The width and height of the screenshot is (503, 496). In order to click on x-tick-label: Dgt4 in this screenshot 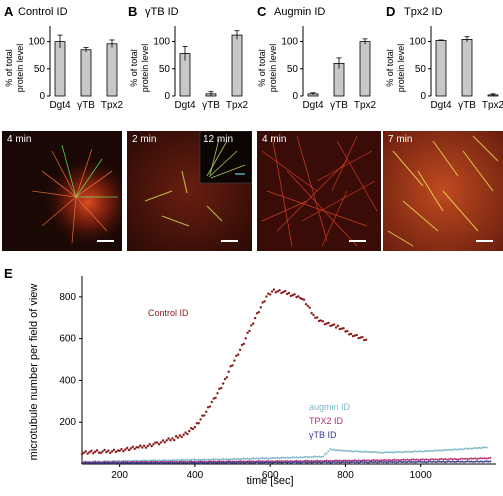, I will do `click(60, 105)`.